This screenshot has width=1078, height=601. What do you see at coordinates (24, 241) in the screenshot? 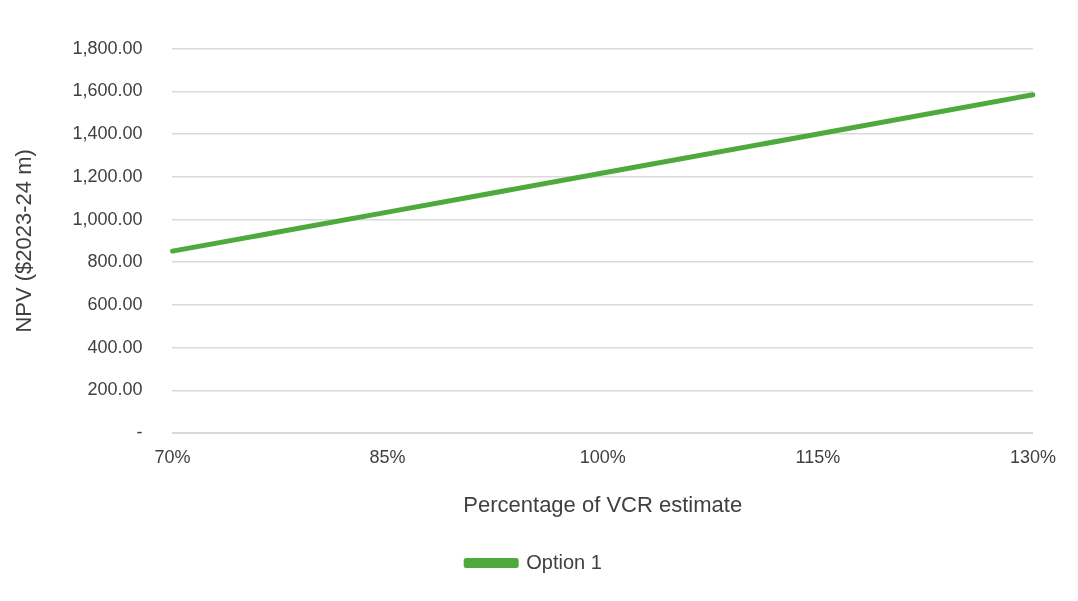
I see `y-axis-title: NPV ($2023-24 m)` at bounding box center [24, 241].